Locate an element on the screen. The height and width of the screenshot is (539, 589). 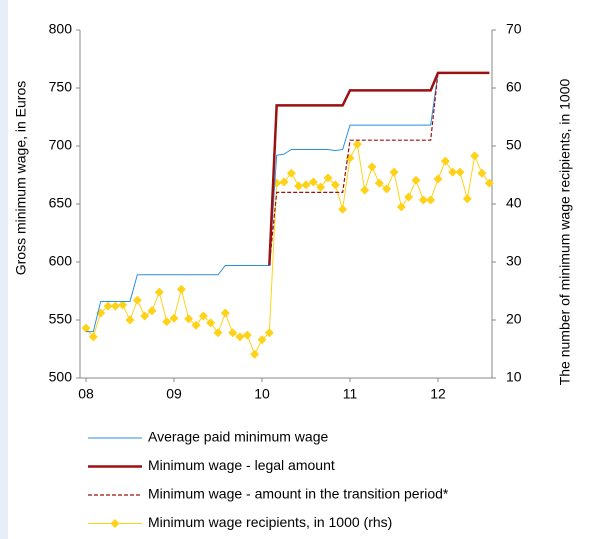
y-tick-label: 500 is located at coordinates (61, 377).